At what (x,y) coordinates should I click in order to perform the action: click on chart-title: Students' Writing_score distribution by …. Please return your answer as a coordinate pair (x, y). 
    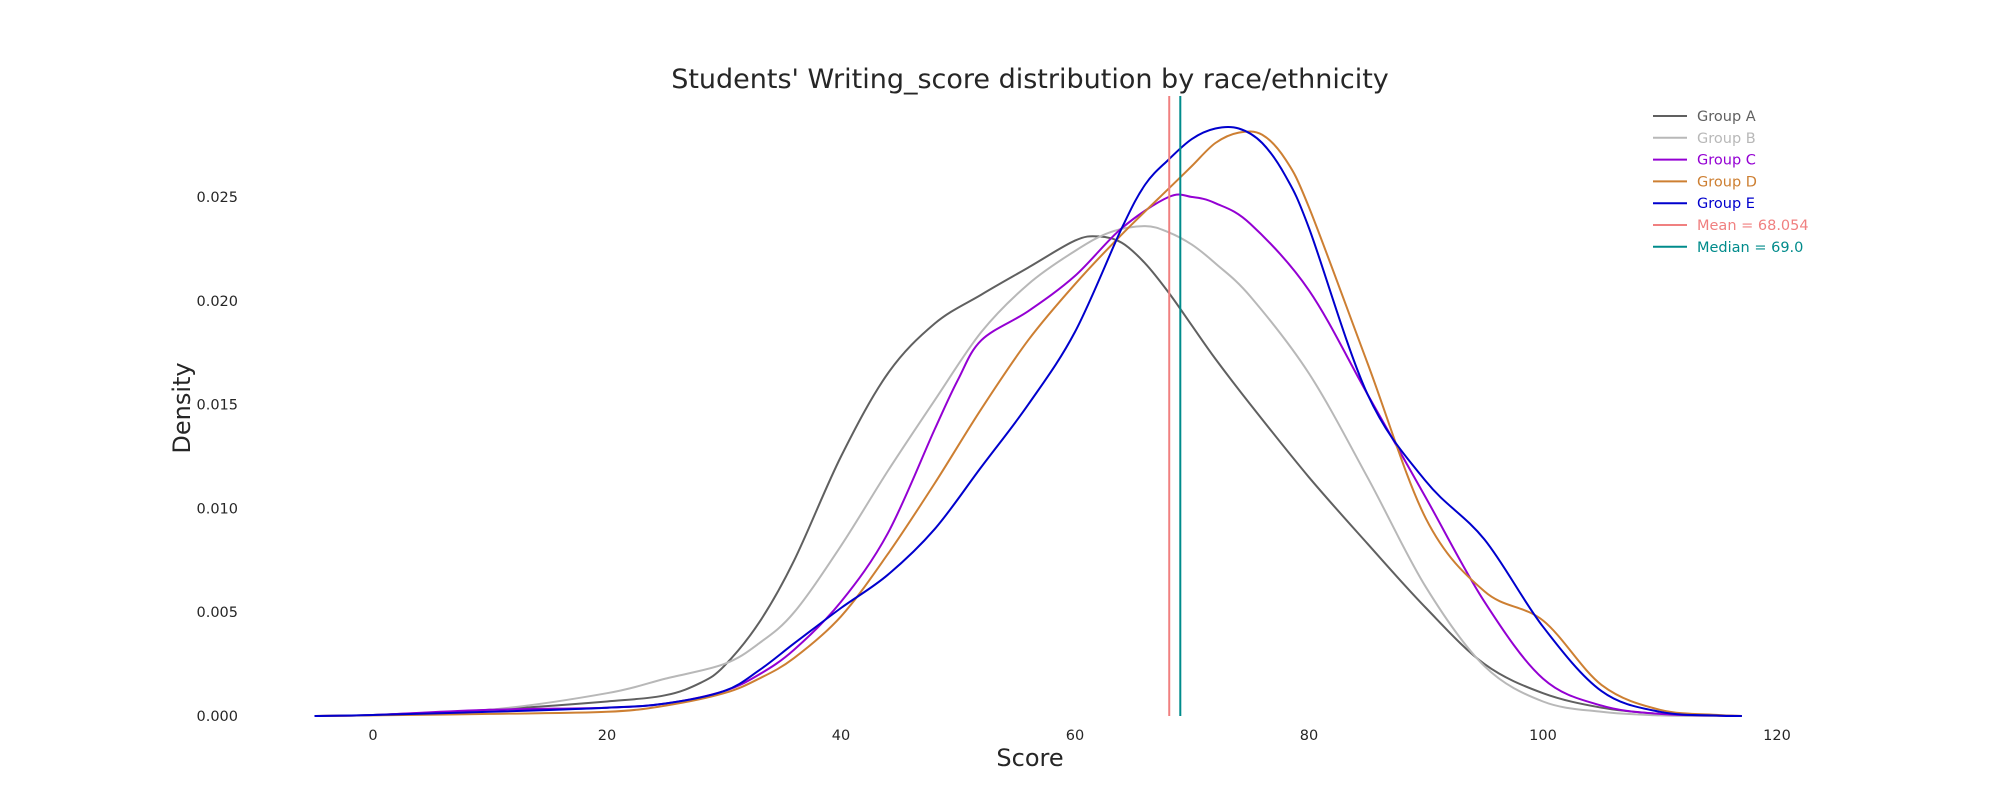
    Looking at the image, I should click on (1030, 79).